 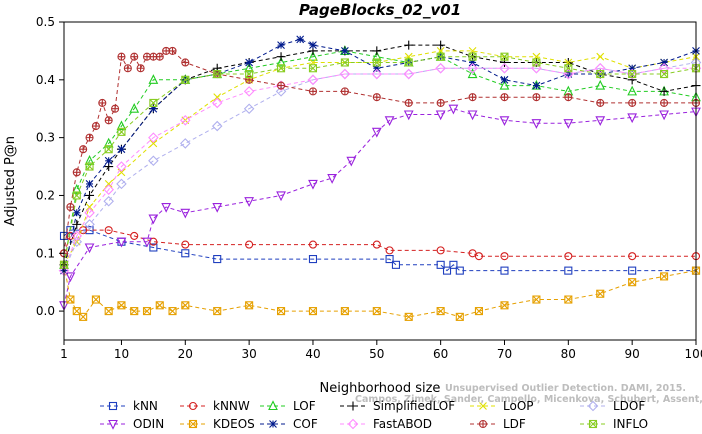 What do you see at coordinates (440, 354) in the screenshot?
I see `x-tick-label: 60` at bounding box center [440, 354].